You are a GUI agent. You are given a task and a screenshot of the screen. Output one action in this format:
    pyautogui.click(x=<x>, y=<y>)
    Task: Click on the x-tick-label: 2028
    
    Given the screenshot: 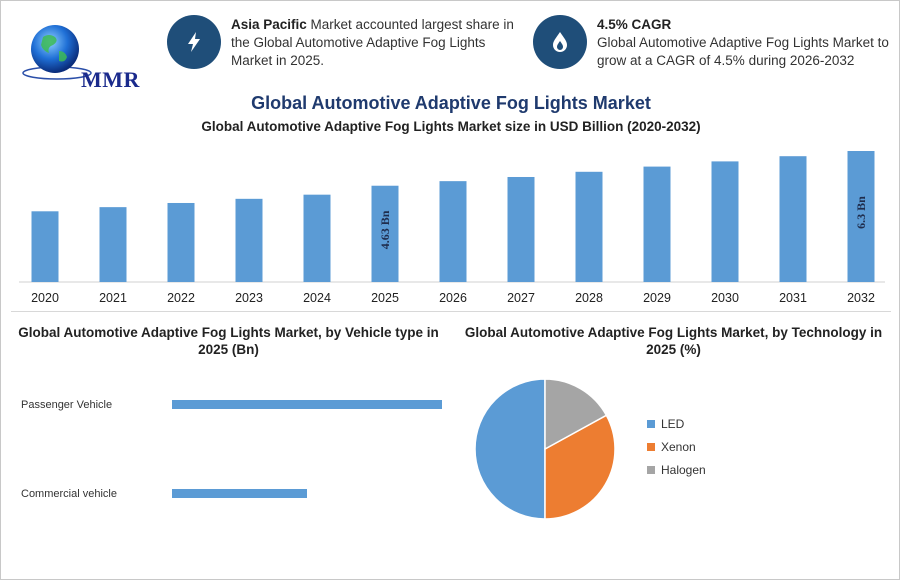 What is the action you would take?
    pyautogui.click(x=589, y=298)
    